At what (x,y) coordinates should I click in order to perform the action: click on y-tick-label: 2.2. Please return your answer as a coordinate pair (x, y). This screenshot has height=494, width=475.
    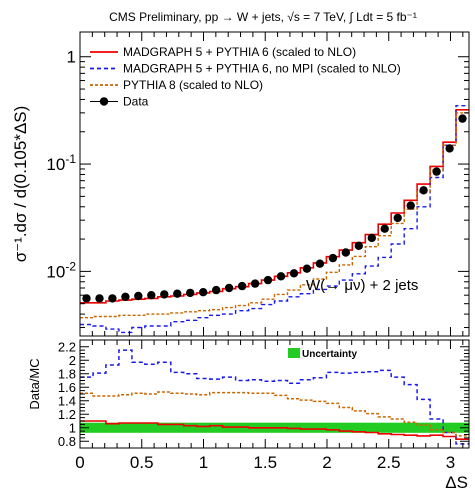
    Looking at the image, I should click on (67, 346).